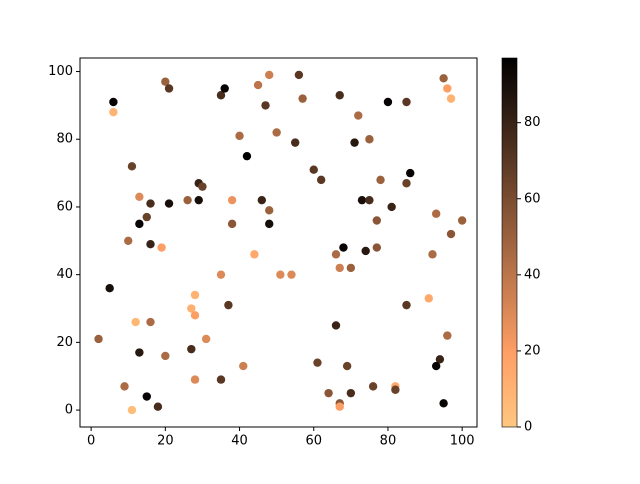 The image size is (640, 484). I want to click on colorbar, so click(509, 242).